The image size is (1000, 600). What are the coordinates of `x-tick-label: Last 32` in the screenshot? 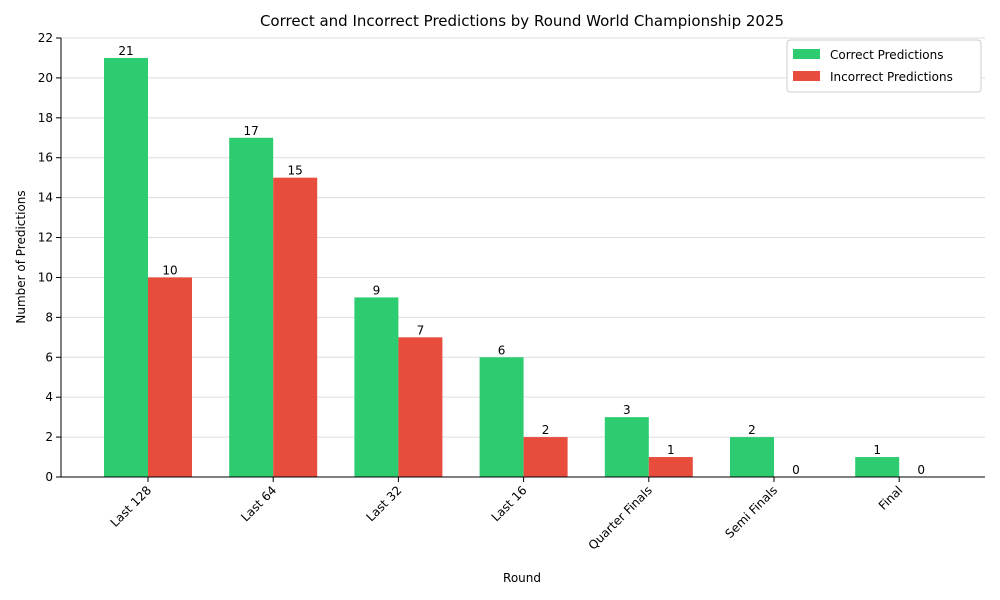 It's located at (383, 503).